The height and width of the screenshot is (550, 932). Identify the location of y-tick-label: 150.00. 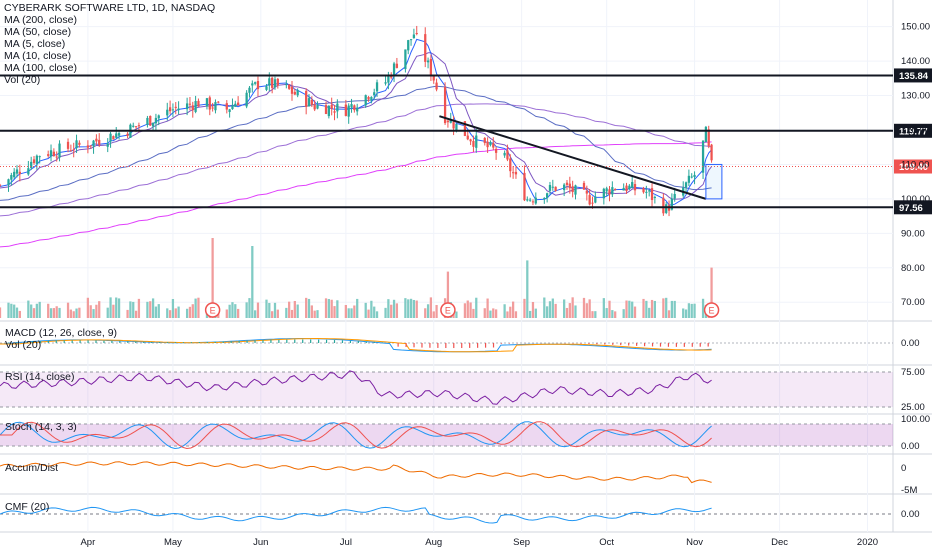
(915, 27).